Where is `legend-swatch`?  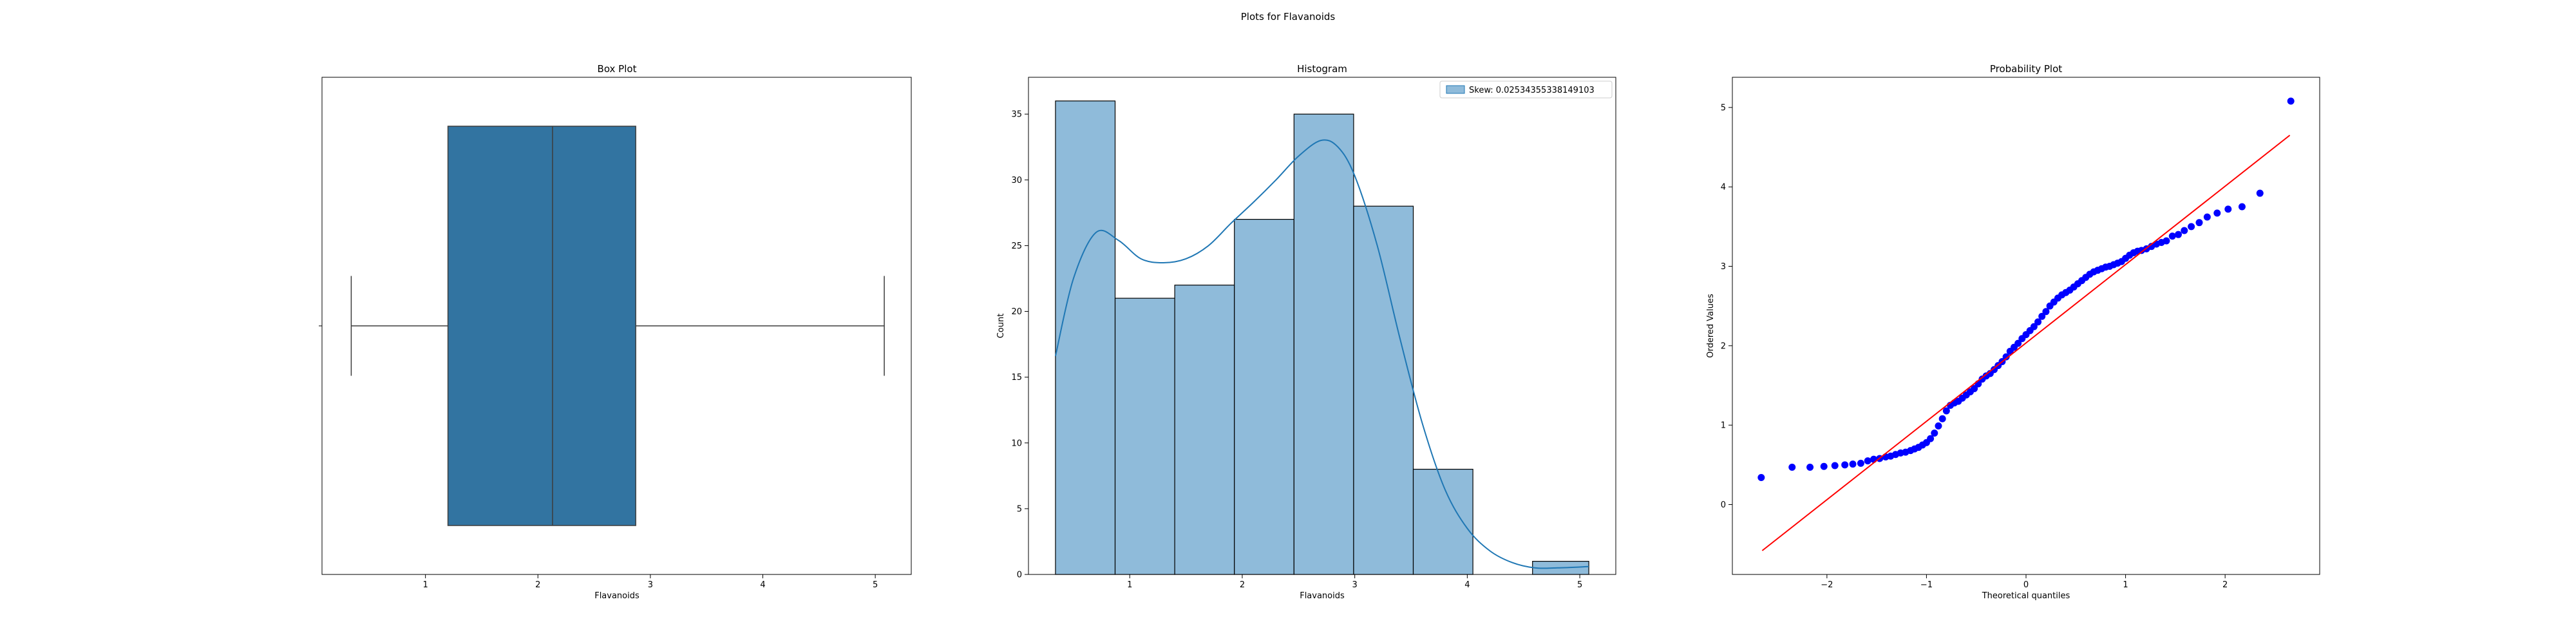
legend-swatch is located at coordinates (1455, 89).